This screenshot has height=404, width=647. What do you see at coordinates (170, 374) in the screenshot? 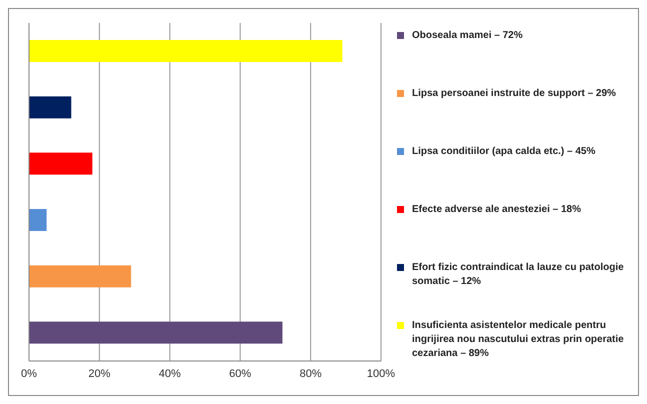
I see `x-tick-label: 40%` at bounding box center [170, 374].